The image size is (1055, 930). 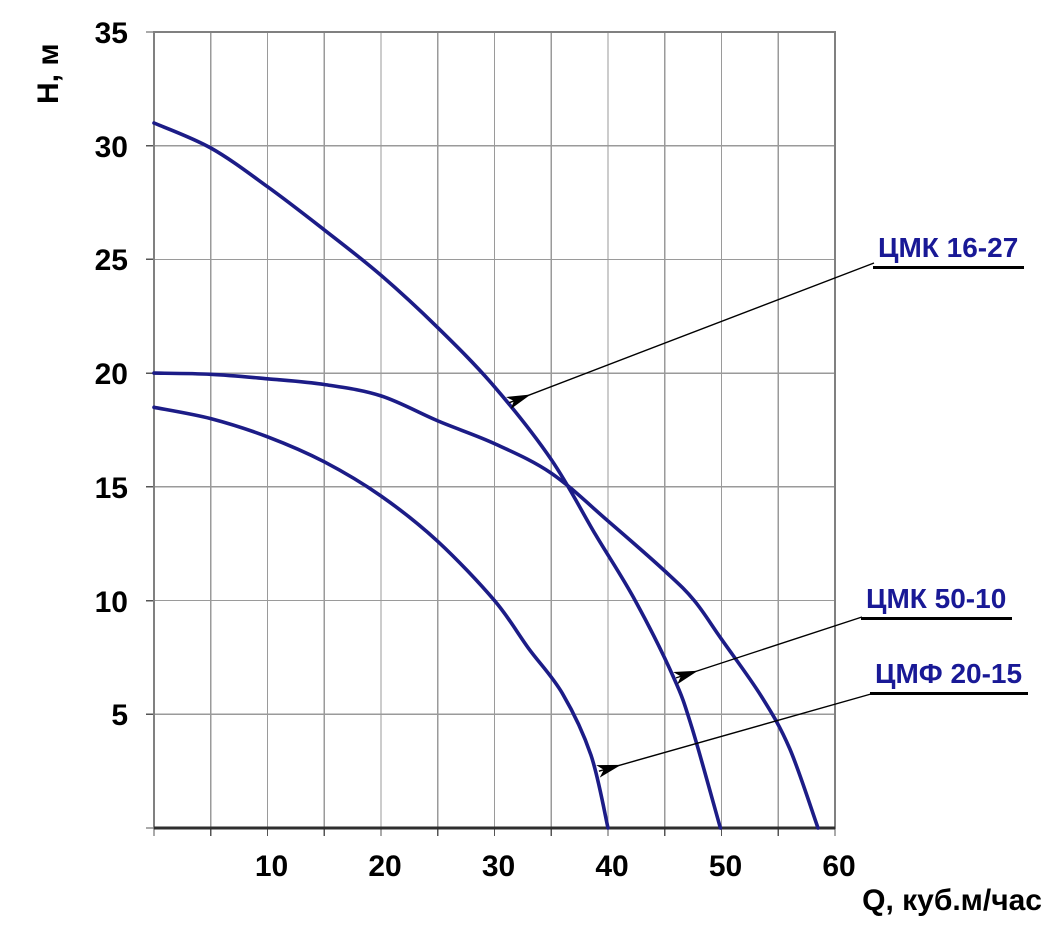 What do you see at coordinates (111, 147) in the screenshot?
I see `y-tick-label: 30` at bounding box center [111, 147].